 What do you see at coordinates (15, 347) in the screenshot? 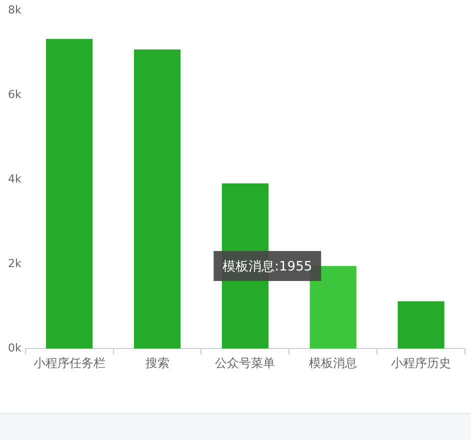
I see `y-tick-label: 0k` at bounding box center [15, 347].